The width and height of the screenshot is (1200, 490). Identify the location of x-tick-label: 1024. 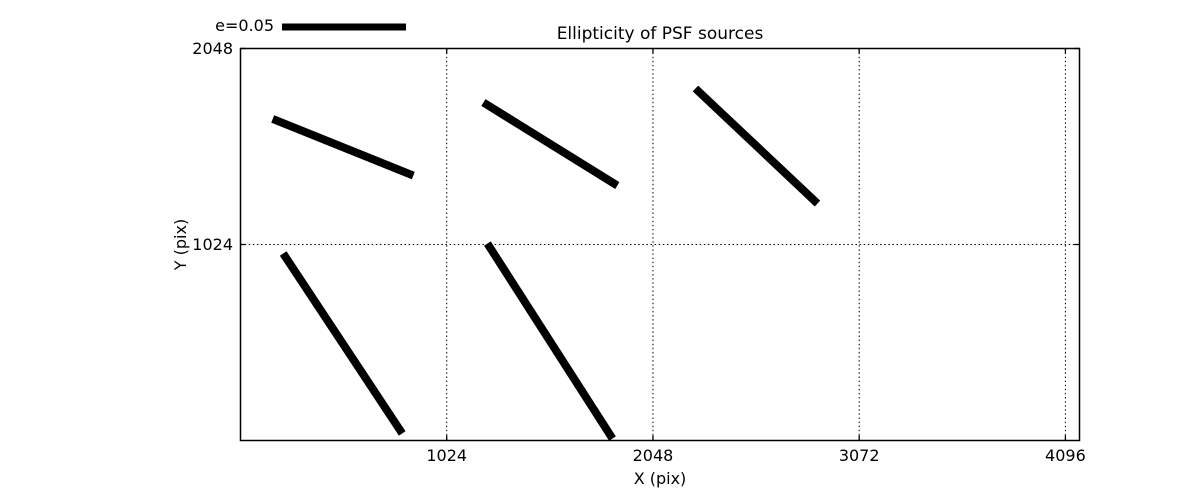
(446, 455).